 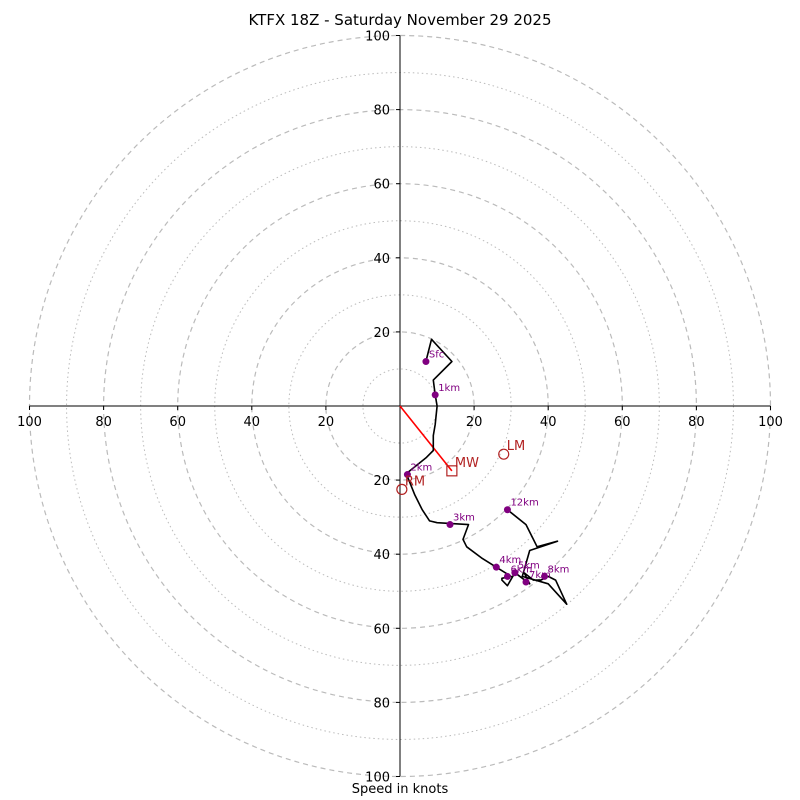 I want to click on height-marker-label: 7km, so click(x=540, y=575).